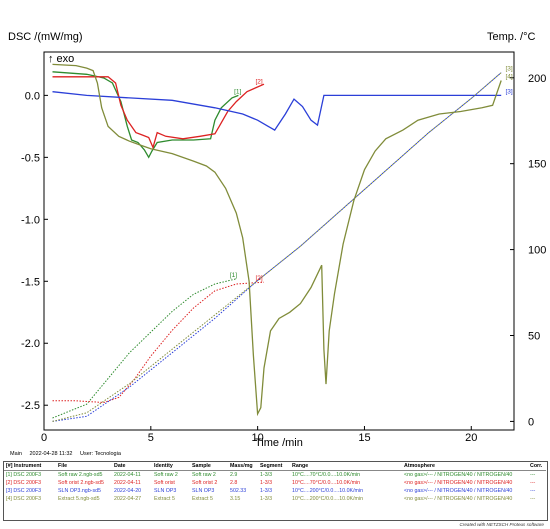 This screenshot has width=550, height=529. I want to click on left-tick-label: -1.5, so click(30, 282).